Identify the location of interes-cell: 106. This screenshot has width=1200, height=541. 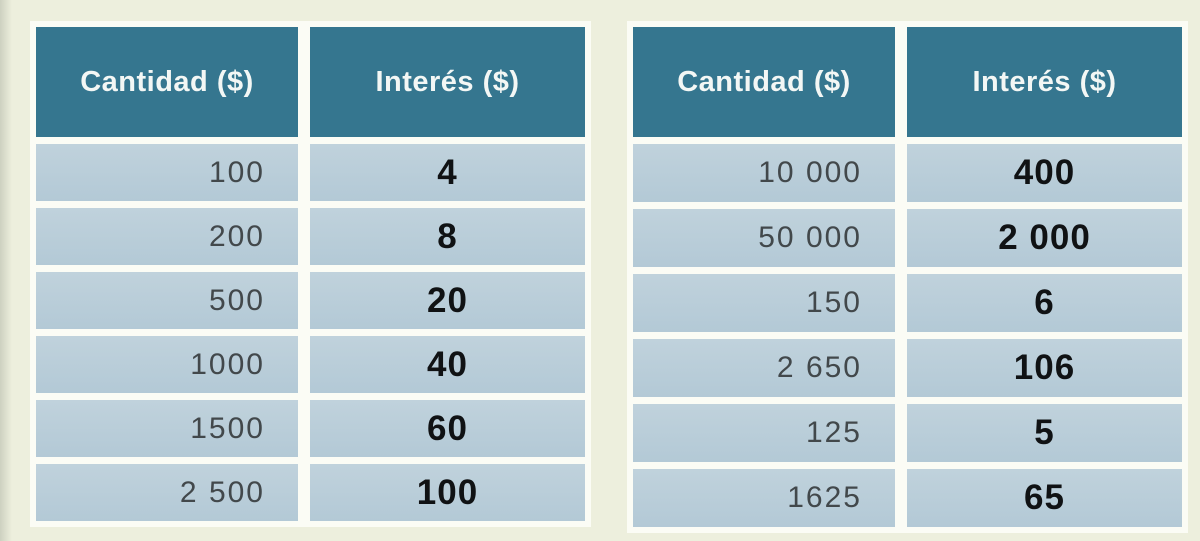
(1044, 368).